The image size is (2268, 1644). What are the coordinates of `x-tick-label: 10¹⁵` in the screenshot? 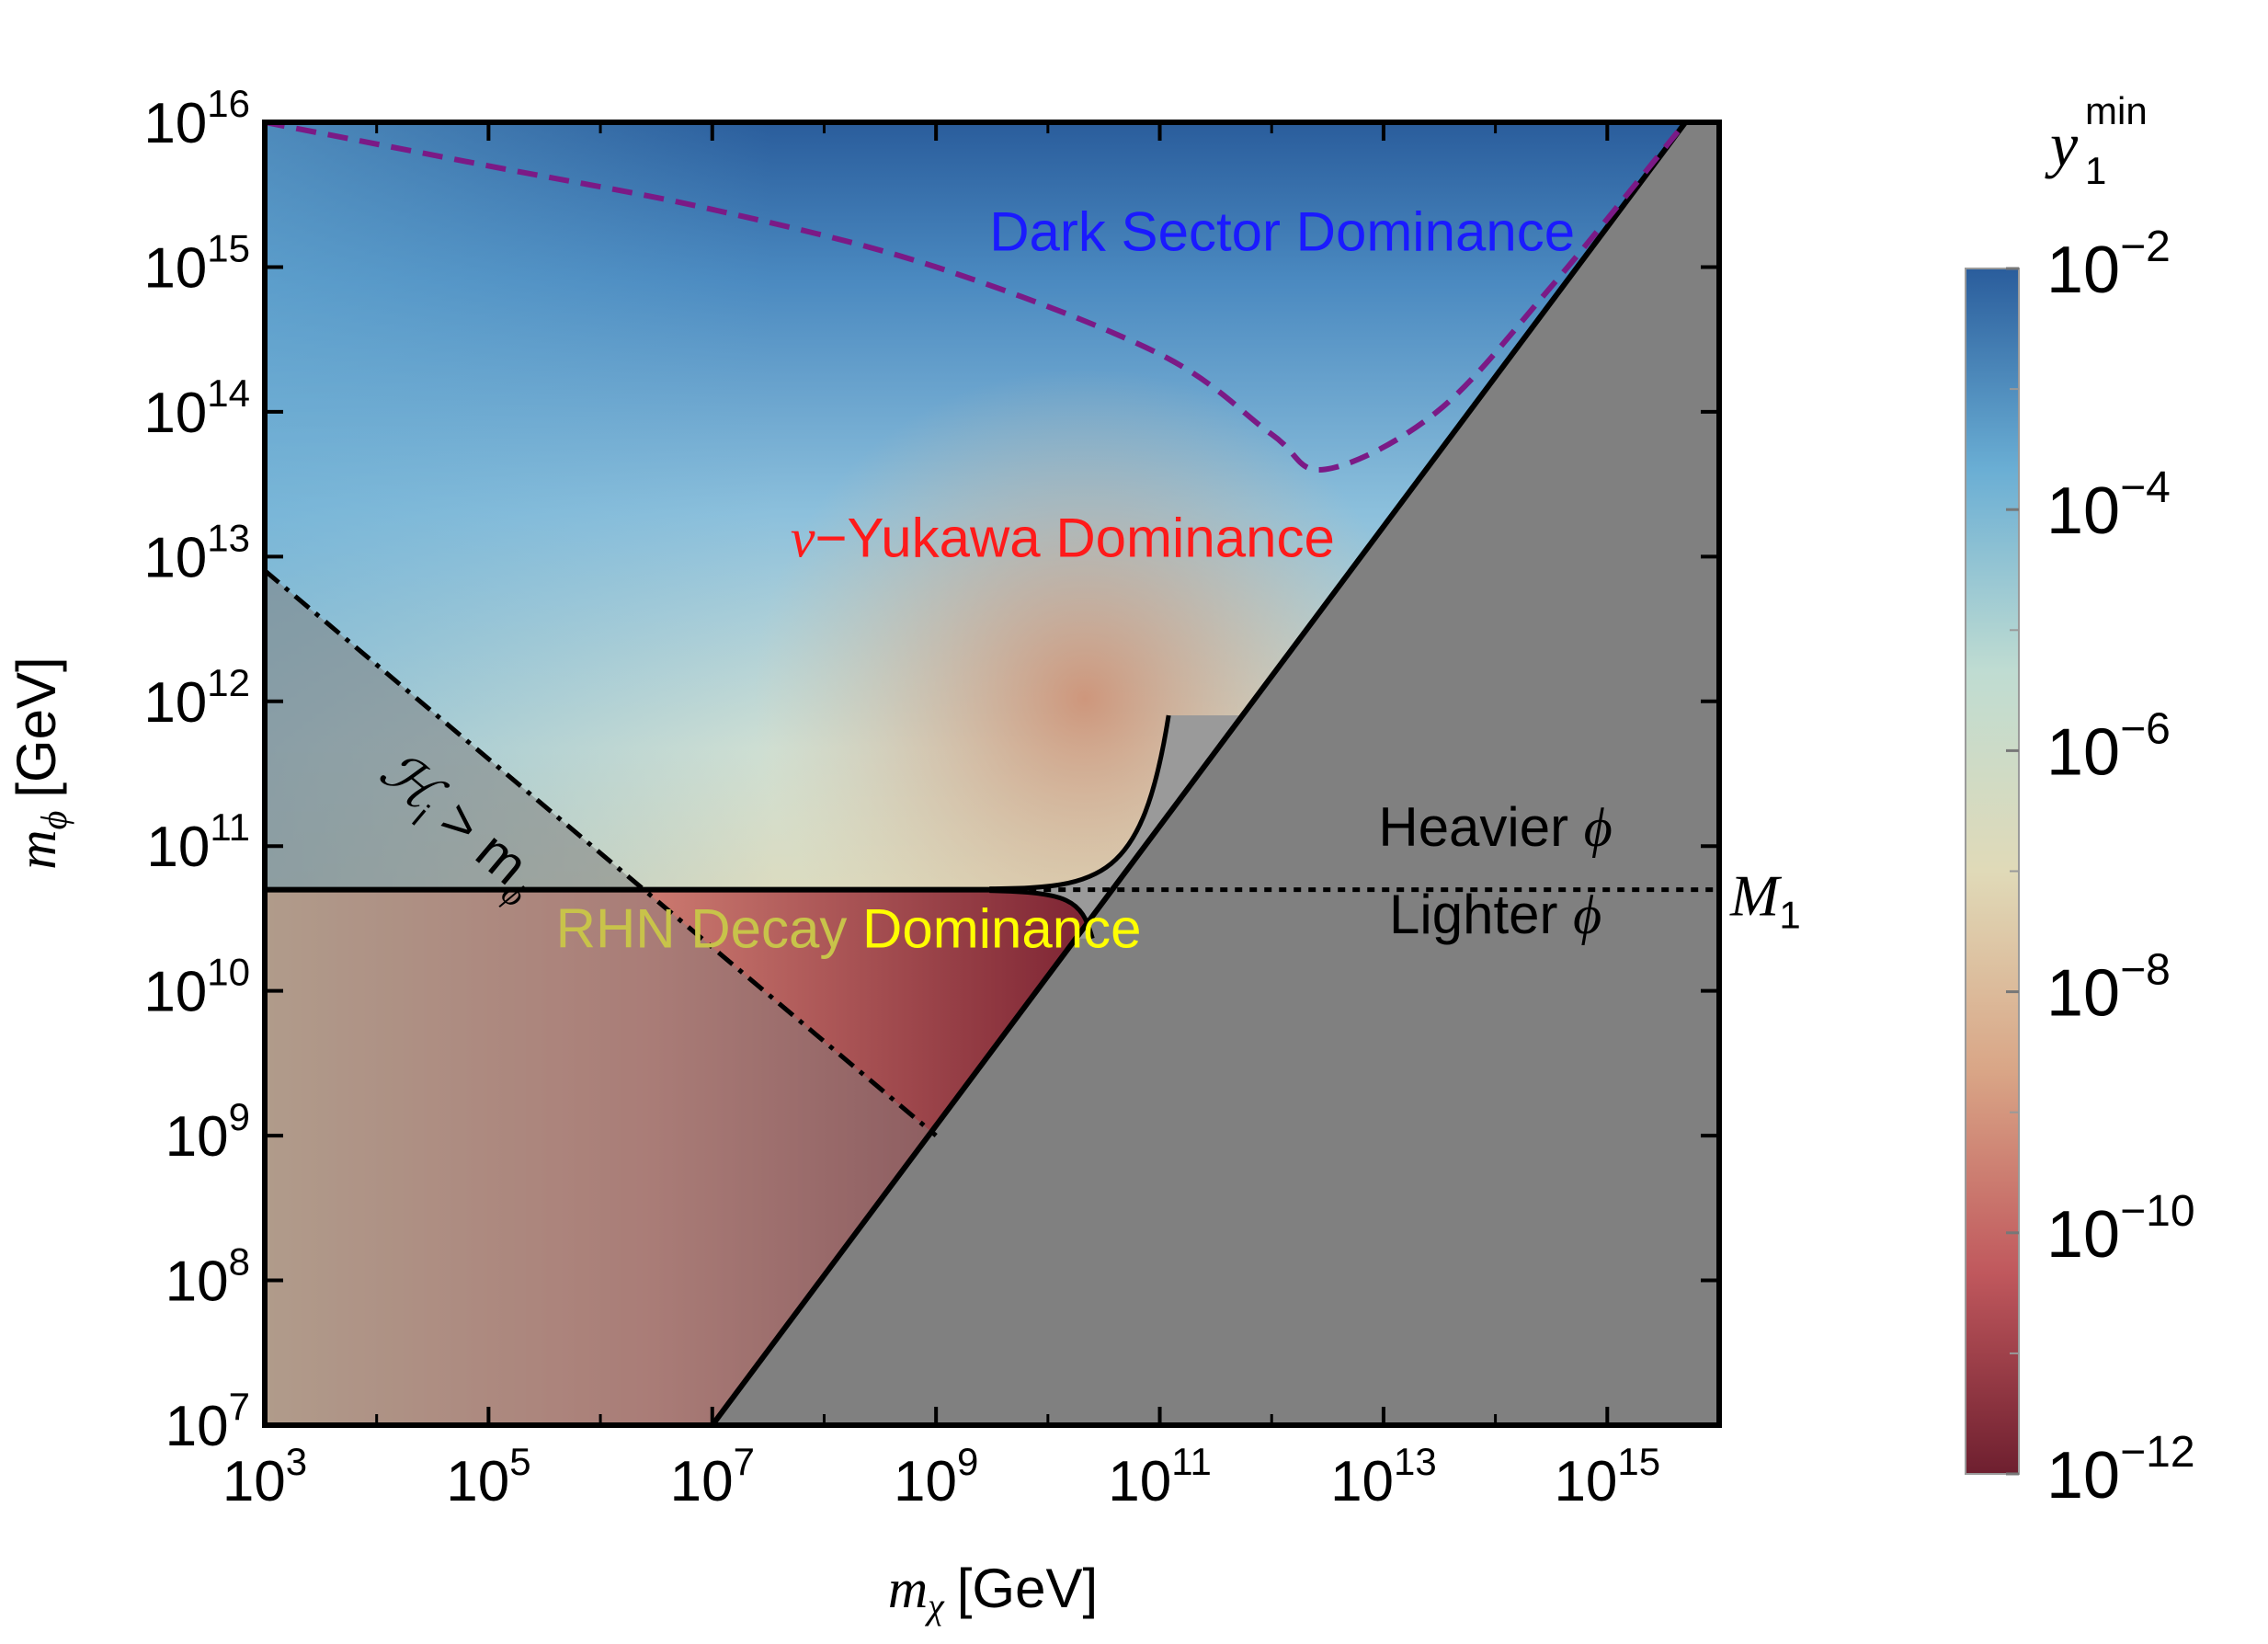 It's located at (1607, 1476).